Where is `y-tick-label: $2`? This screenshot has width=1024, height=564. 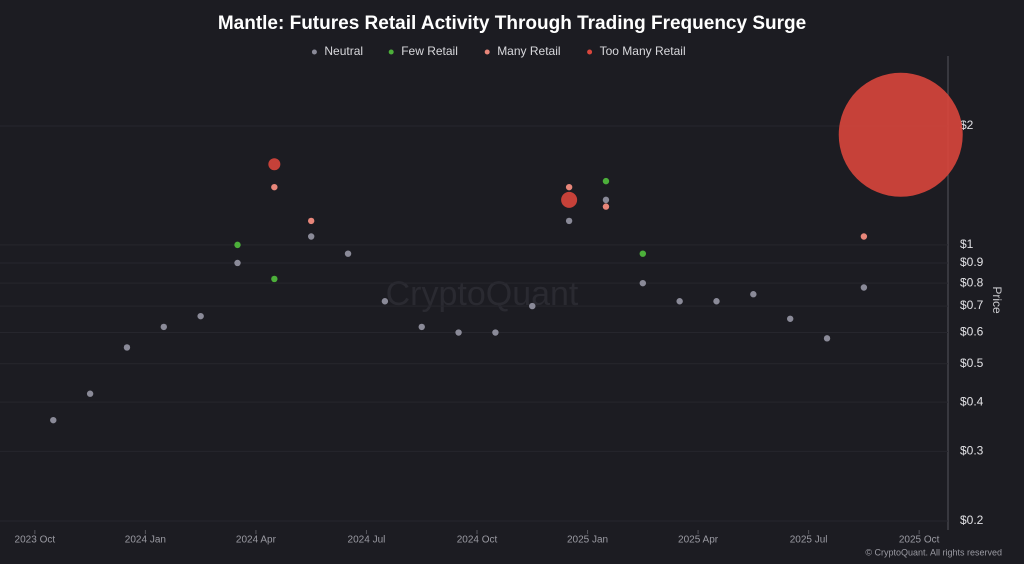
y-tick-label: $2 is located at coordinates (967, 125).